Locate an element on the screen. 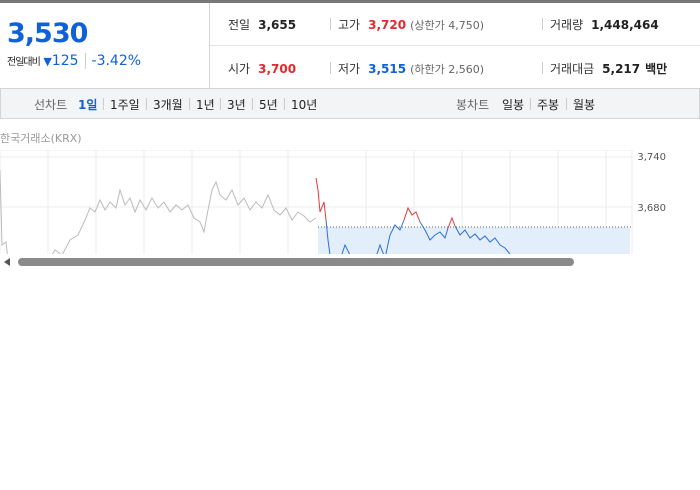 Image resolution: width=700 pixels, height=490 pixels. y-label: 3,680 is located at coordinates (651, 208).